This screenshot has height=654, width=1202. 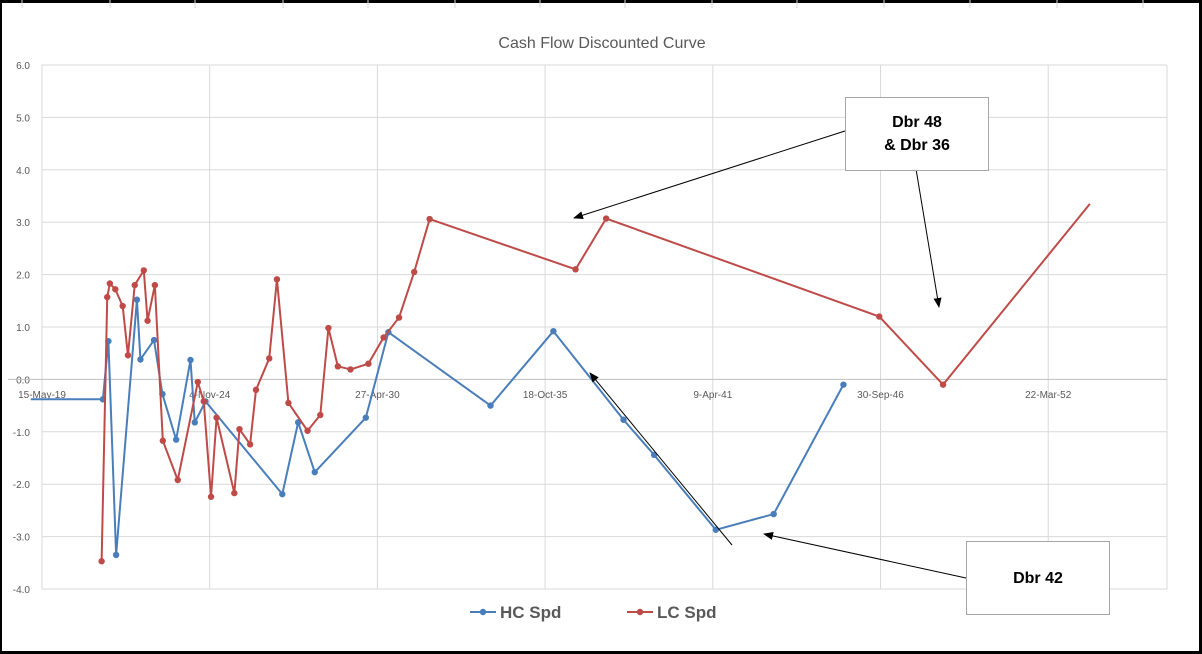 What do you see at coordinates (23, 118) in the screenshot?
I see `y-tick-label: 5.0` at bounding box center [23, 118].